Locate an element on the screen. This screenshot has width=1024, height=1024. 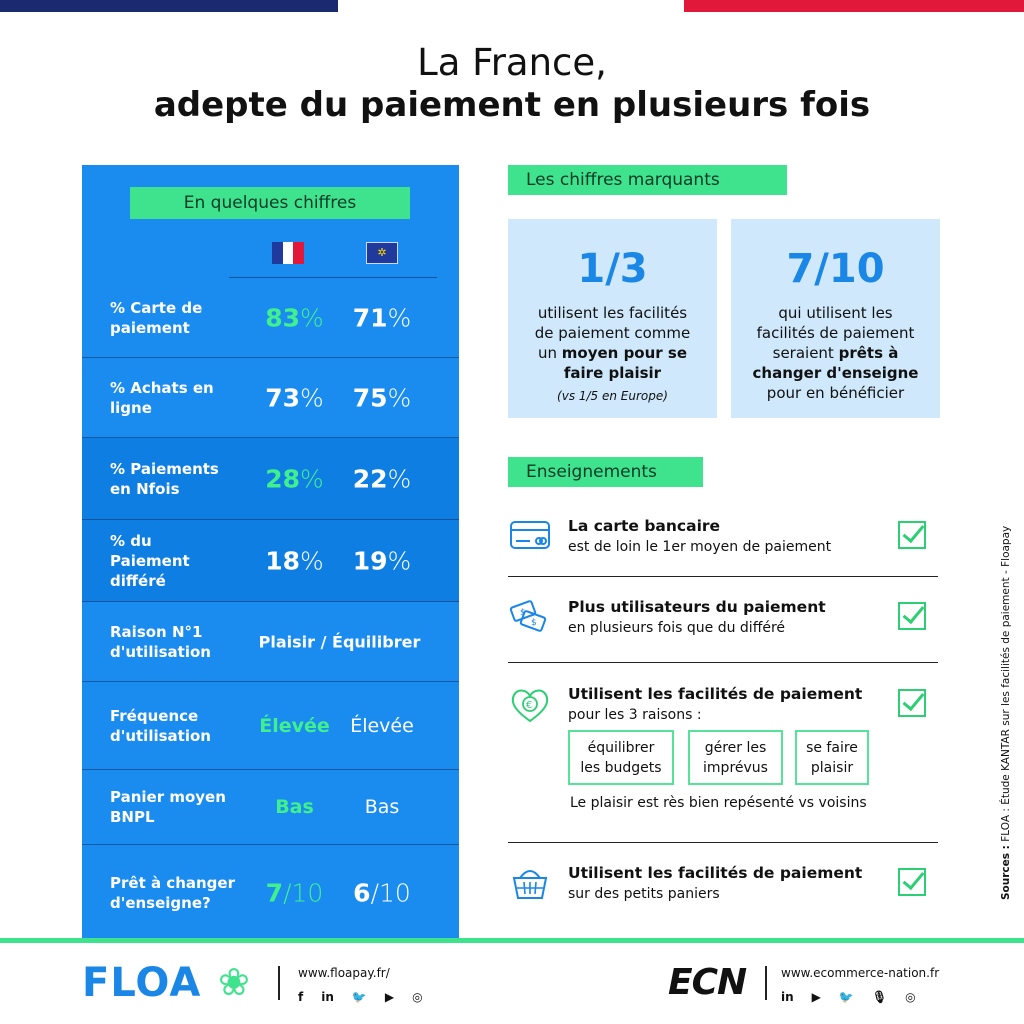
top-bar-red is located at coordinates (854, 6).